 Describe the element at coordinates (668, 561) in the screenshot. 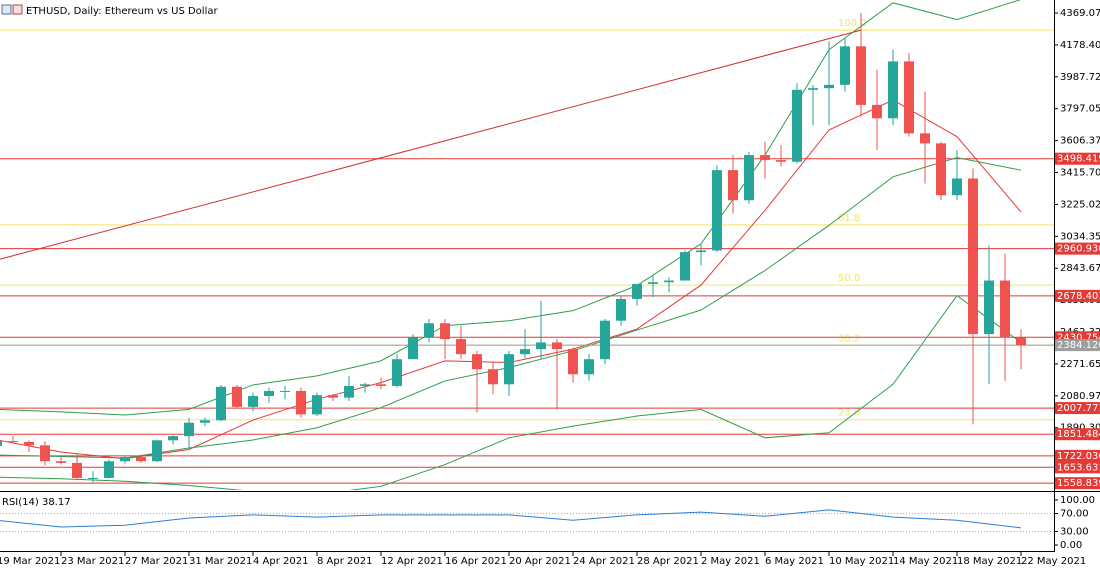

I see `x-tick-label: 28 Apr 2021` at that location.